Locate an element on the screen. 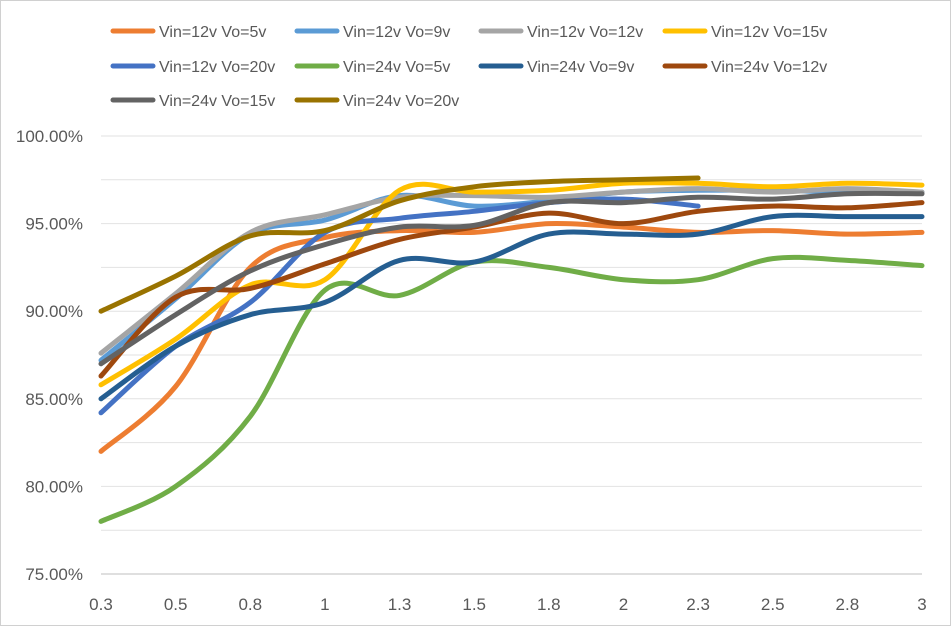  legend-label: Vin=12v Vo=15v is located at coordinates (769, 32).